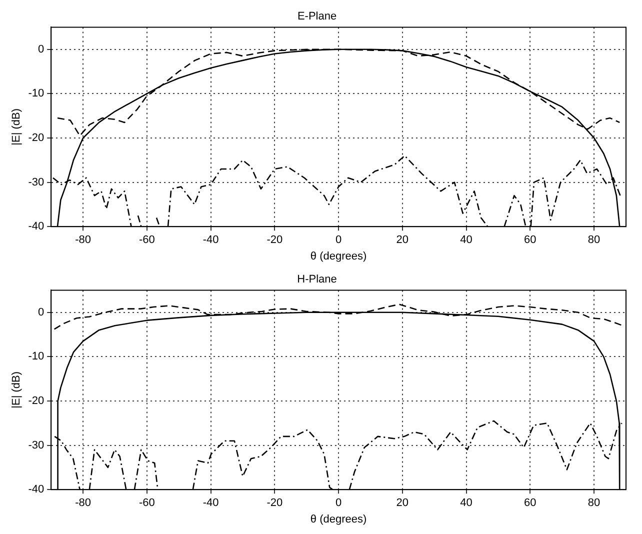 This screenshot has height=534, width=642. Describe the element at coordinates (317, 280) in the screenshot. I see `chart-title: H-Plane` at that location.